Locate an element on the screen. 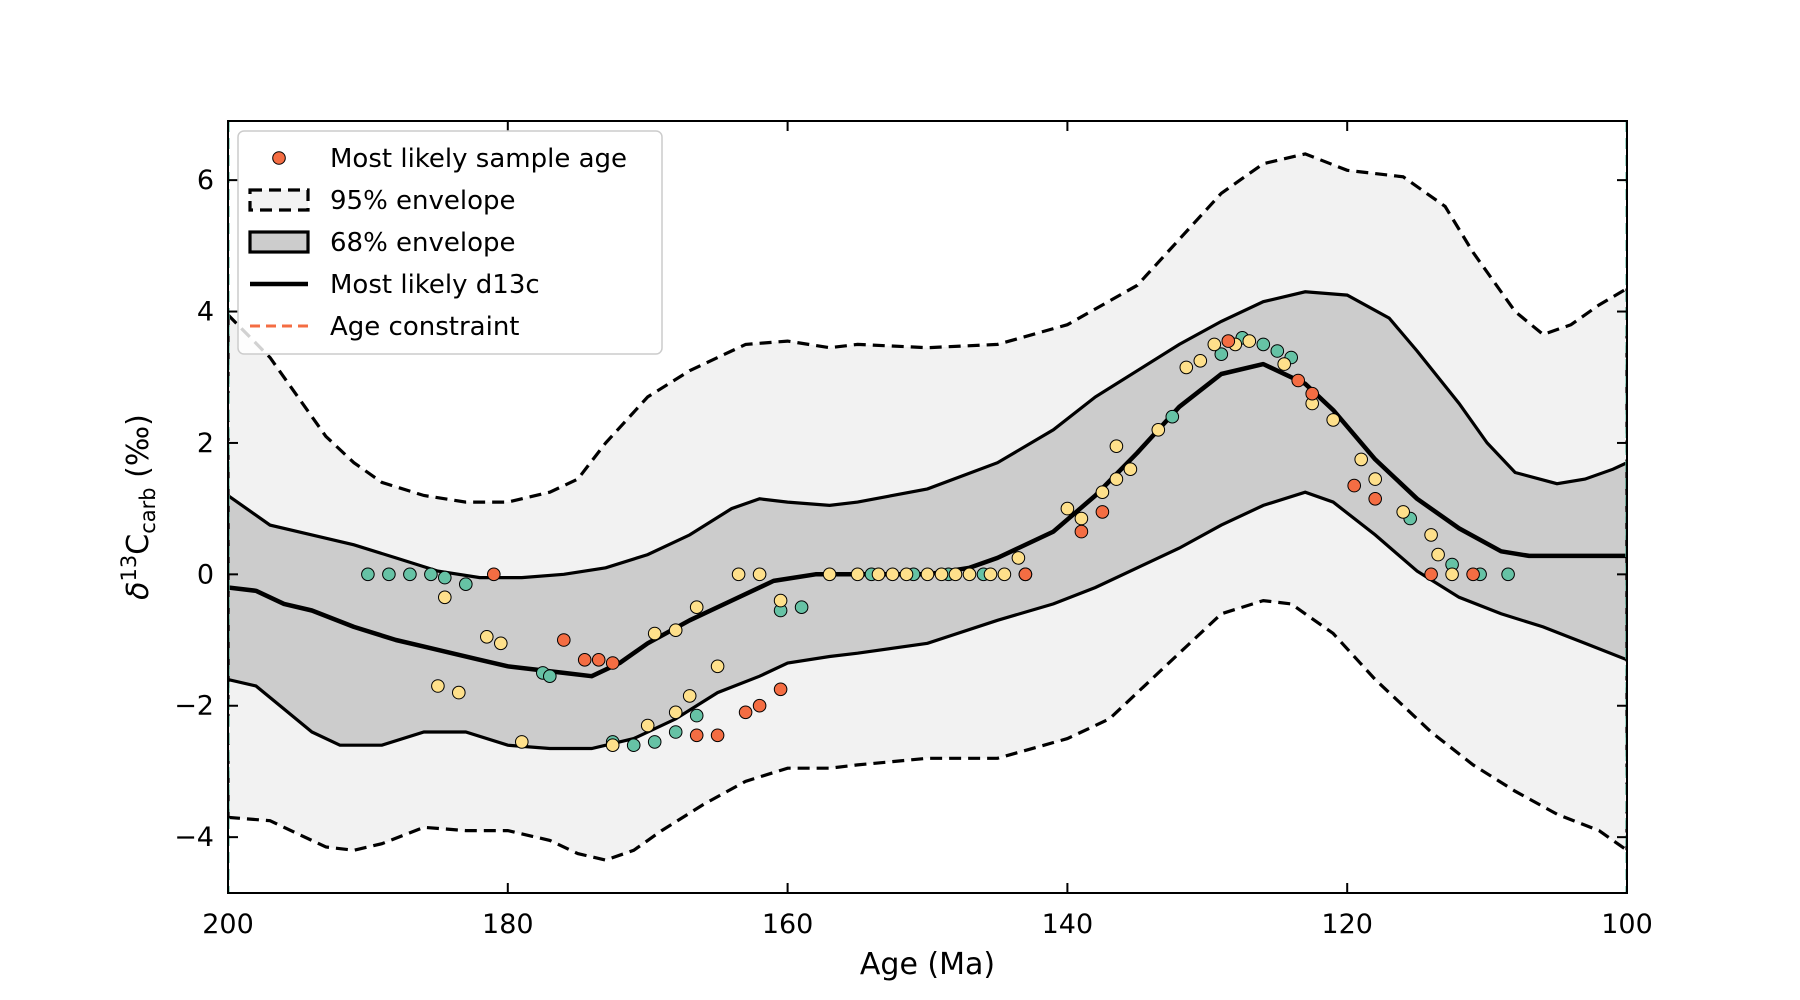 Image resolution: width=1800 pixels, height=1000 pixels. y-axis-label-part: (‰) is located at coordinates (138, 450).